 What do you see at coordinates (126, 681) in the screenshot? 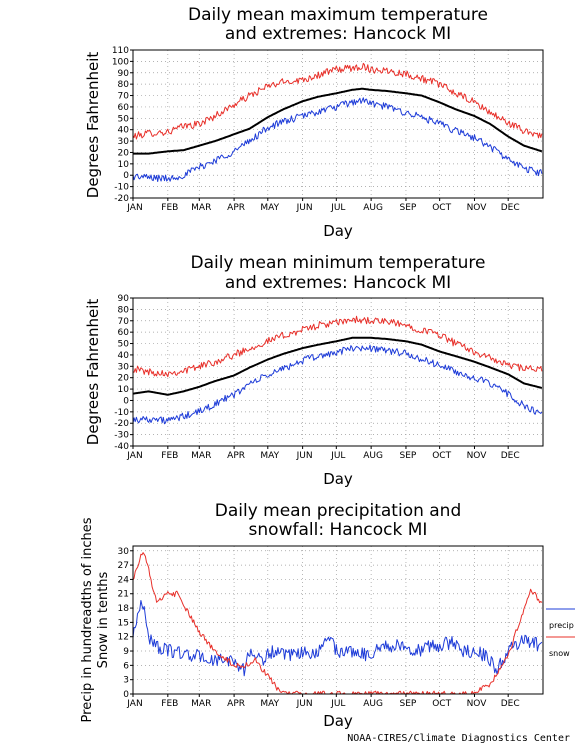
I see `ytick-label: 3` at bounding box center [126, 681].